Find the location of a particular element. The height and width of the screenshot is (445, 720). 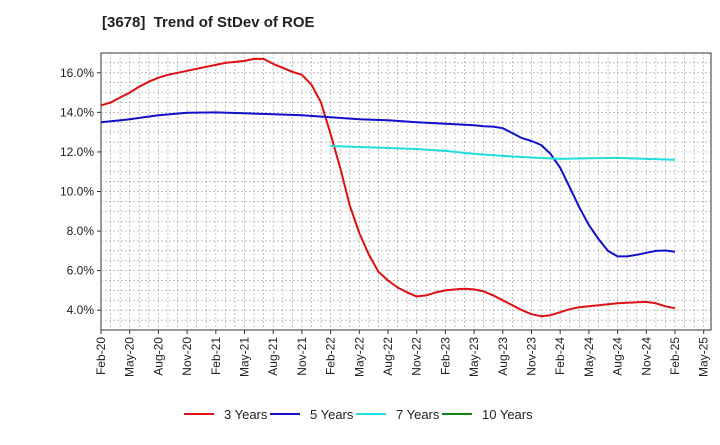

legend-label: 3 Years is located at coordinates (246, 414).